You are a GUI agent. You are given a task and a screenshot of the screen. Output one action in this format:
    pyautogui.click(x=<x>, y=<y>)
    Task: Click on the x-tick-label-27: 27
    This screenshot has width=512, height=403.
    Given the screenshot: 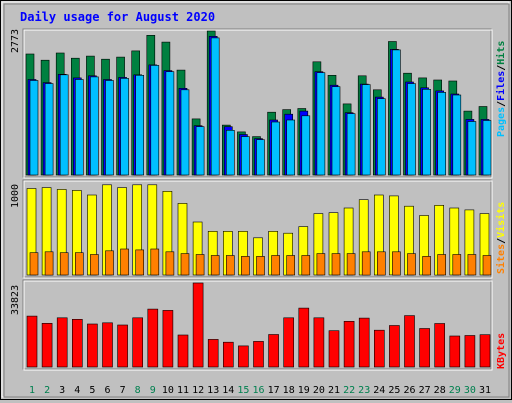 What is the action you would take?
    pyautogui.click(x=425, y=390)
    